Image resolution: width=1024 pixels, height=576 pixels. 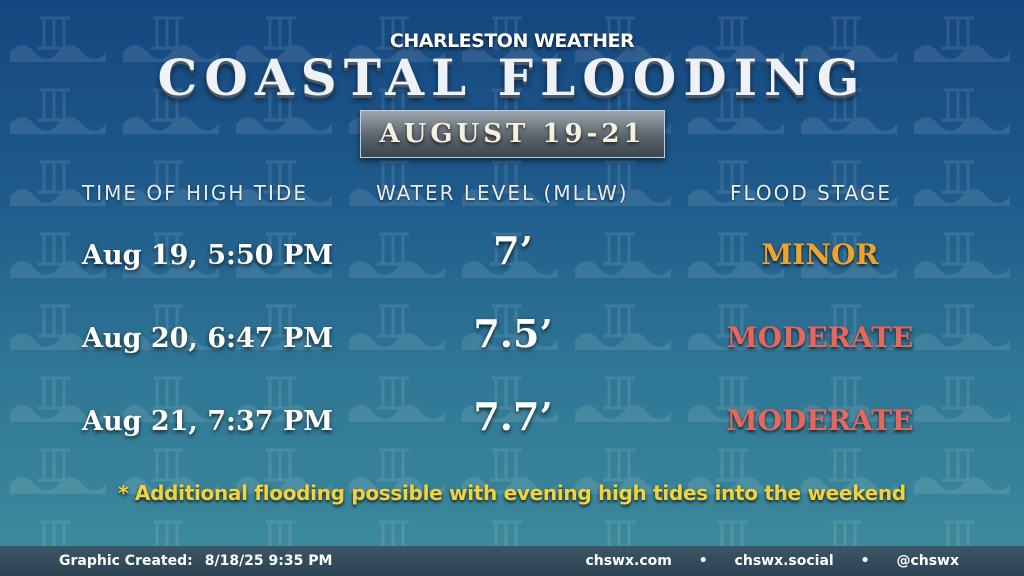 What do you see at coordinates (811, 193) in the screenshot?
I see `column-header-flood-stage: FLOOD STAGE` at bounding box center [811, 193].